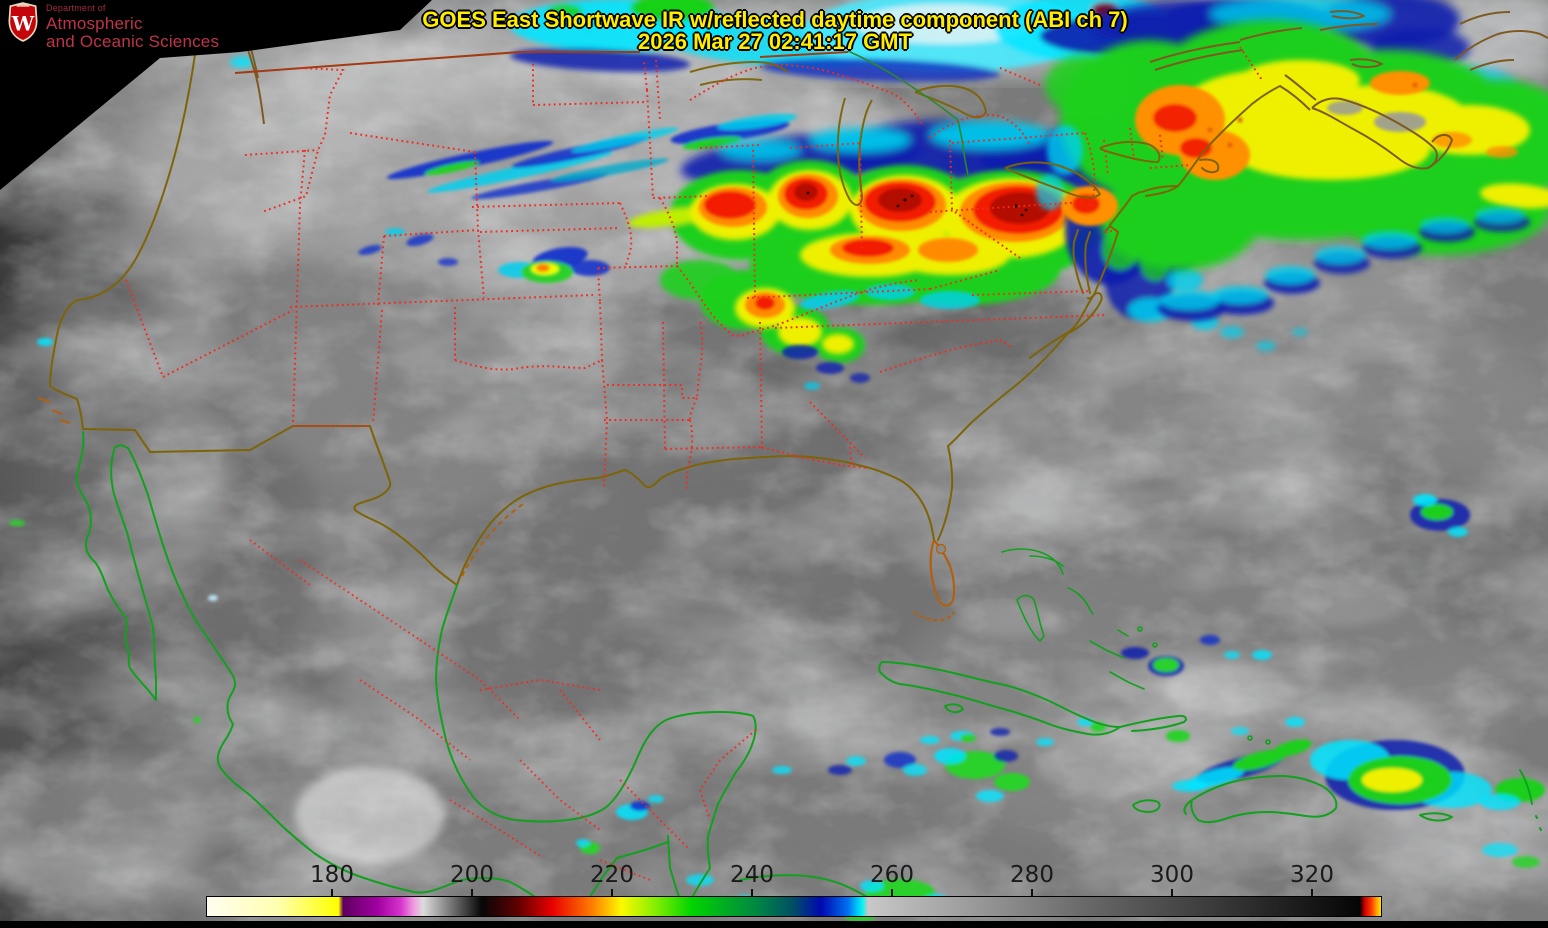 The image size is (1548, 928). I want to click on colorbar-tick-label: 260, so click(892, 875).